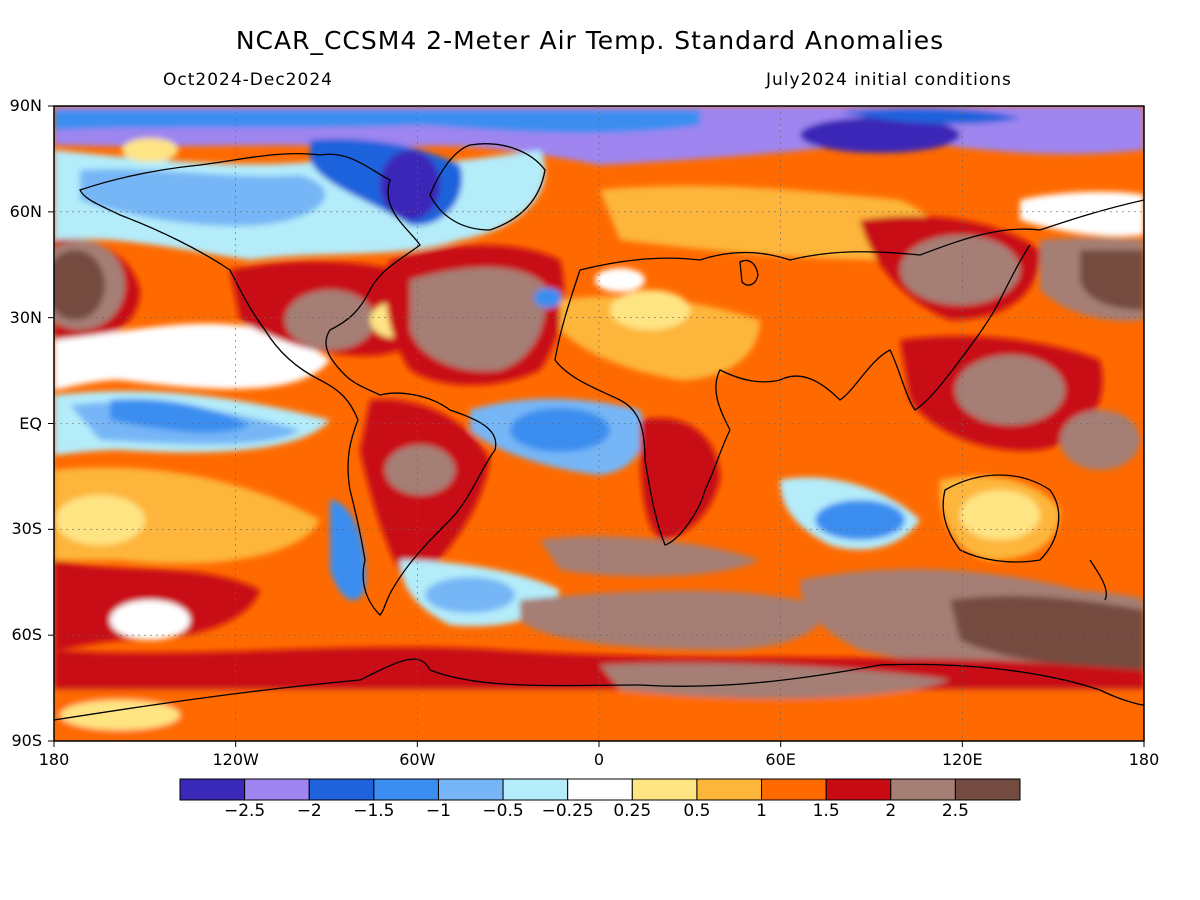 Image resolution: width=1200 pixels, height=900 pixels. What do you see at coordinates (599, 759) in the screenshot?
I see `lon-label: 0` at bounding box center [599, 759].